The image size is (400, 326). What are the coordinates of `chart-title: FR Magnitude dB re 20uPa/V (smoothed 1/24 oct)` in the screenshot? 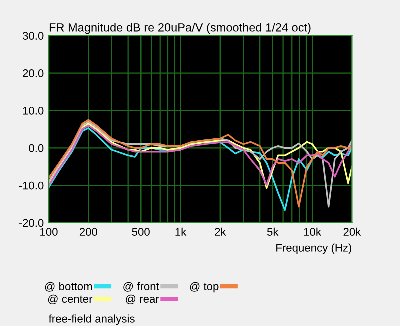 It's located at (180, 28).